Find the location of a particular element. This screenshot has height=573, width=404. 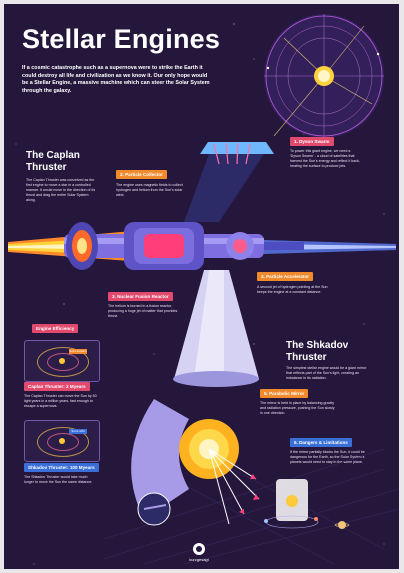

logo-text: kurzgesagt is located at coordinates (199, 559).